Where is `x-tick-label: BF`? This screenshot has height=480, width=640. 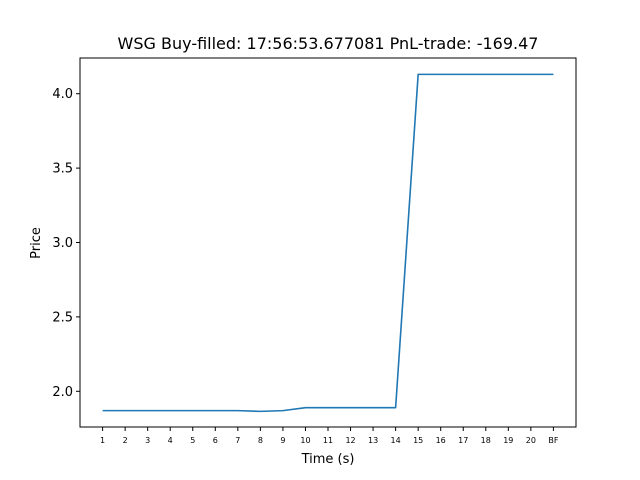 x-tick-label: BF is located at coordinates (553, 440).